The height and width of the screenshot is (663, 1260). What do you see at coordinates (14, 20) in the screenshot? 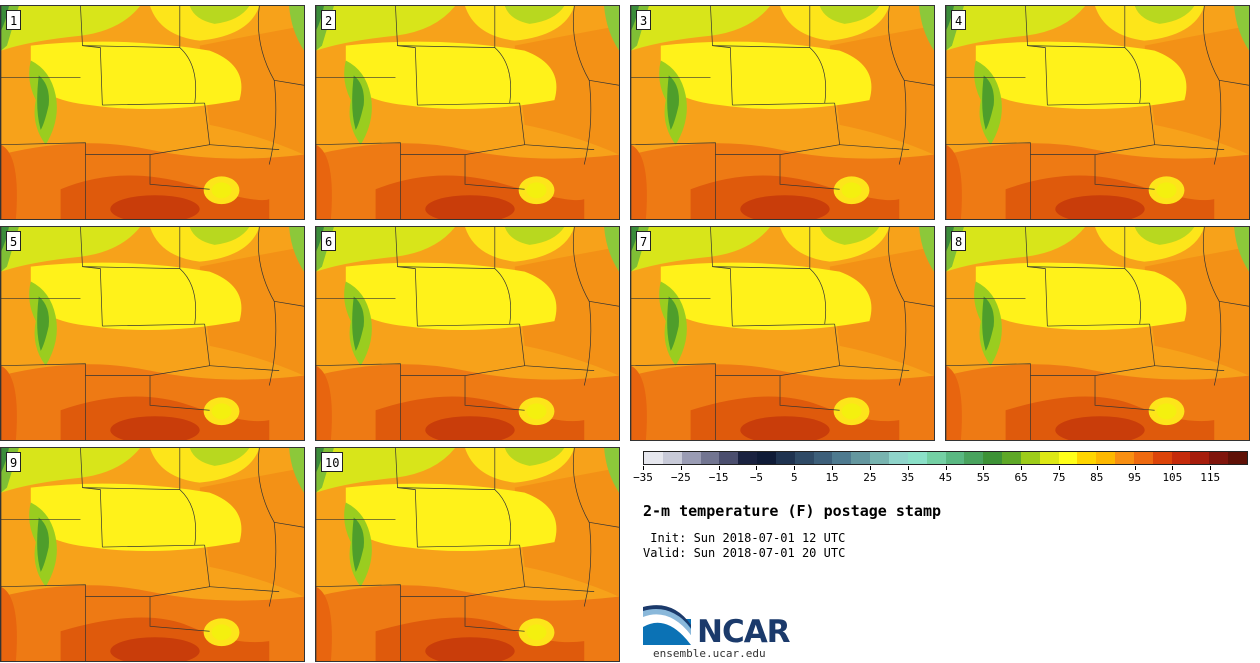
I see `member-number-label: 1` at bounding box center [14, 20].